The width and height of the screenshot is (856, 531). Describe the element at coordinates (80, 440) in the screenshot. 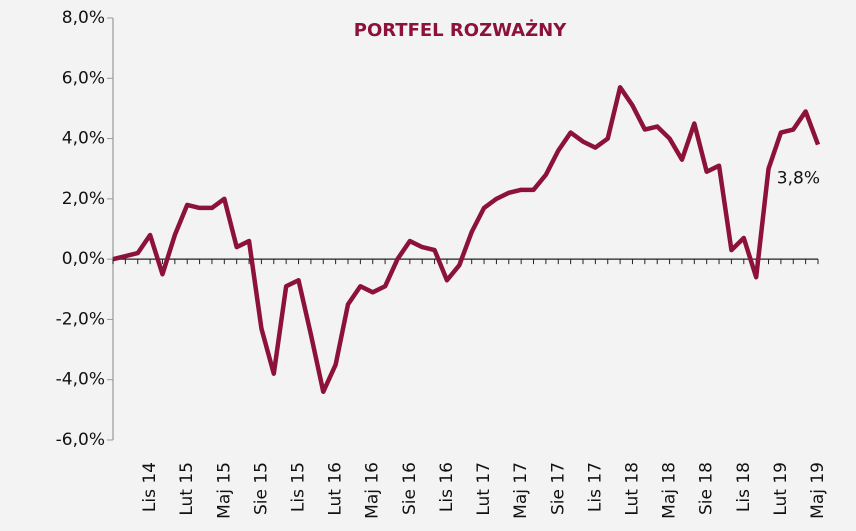

I see `y-tick-label: -6,0%` at that location.